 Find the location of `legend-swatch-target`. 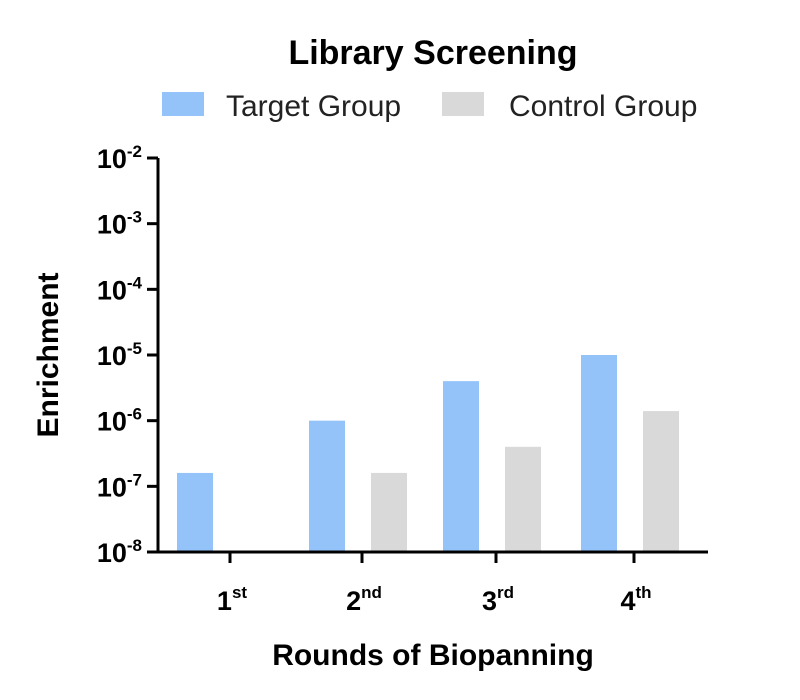

legend-swatch-target is located at coordinates (183, 104).